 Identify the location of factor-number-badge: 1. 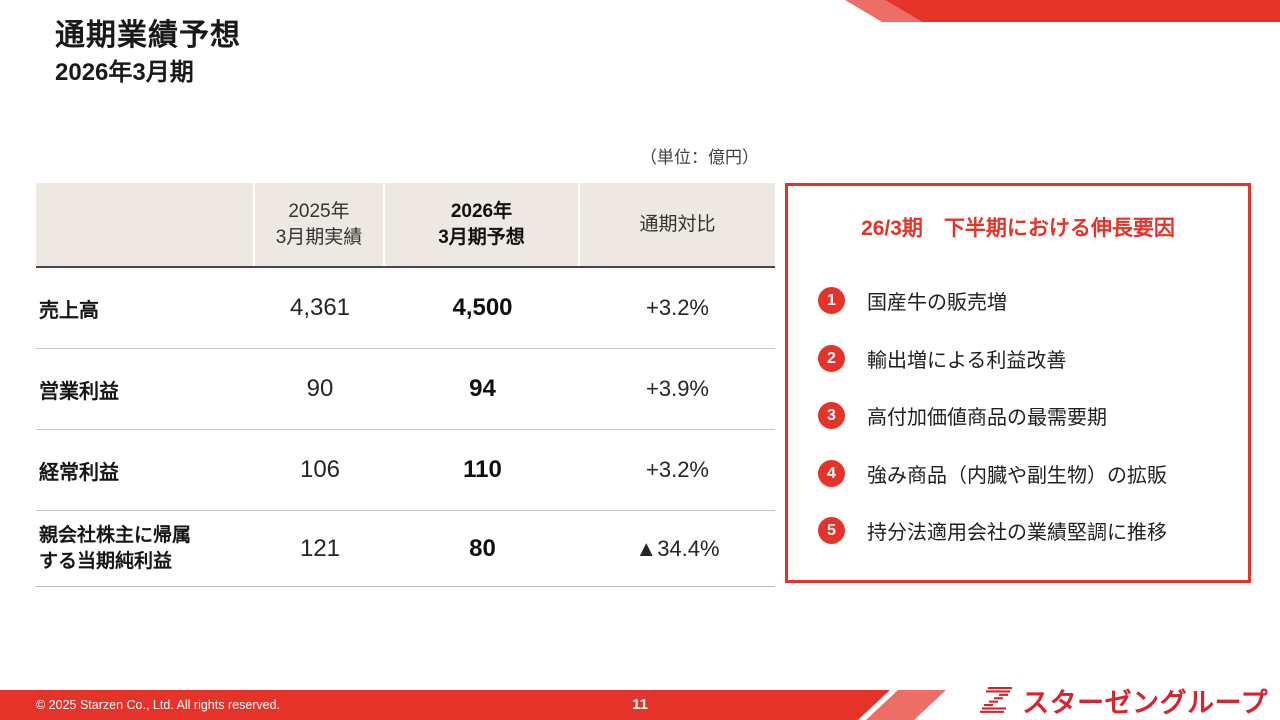
(831, 301).